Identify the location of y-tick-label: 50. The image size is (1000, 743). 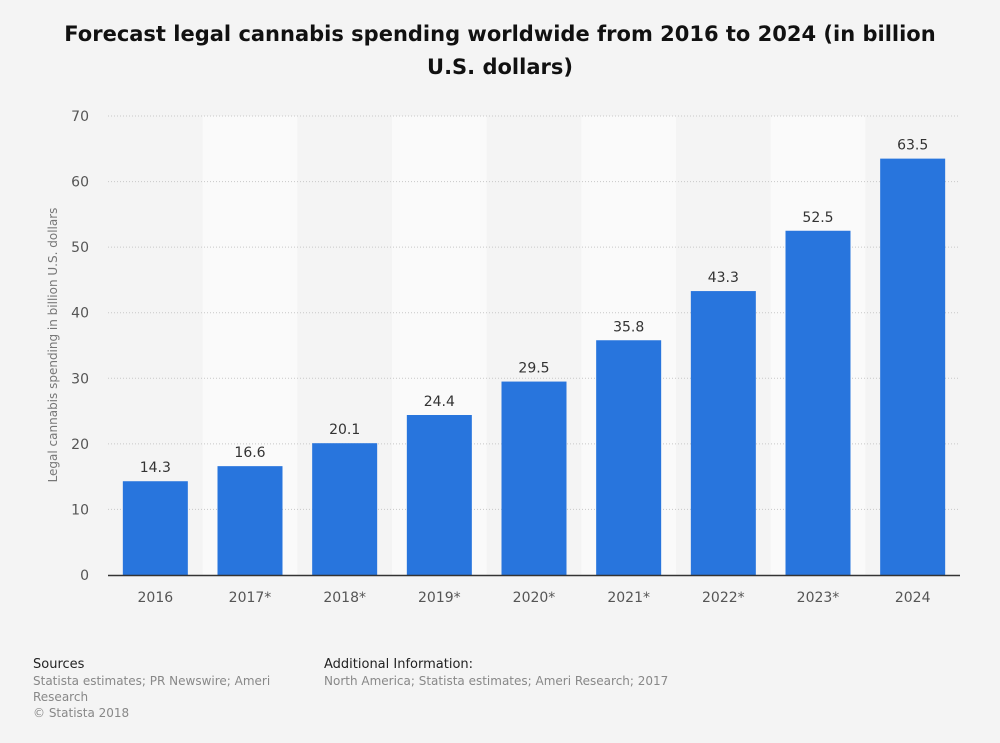
(80, 248).